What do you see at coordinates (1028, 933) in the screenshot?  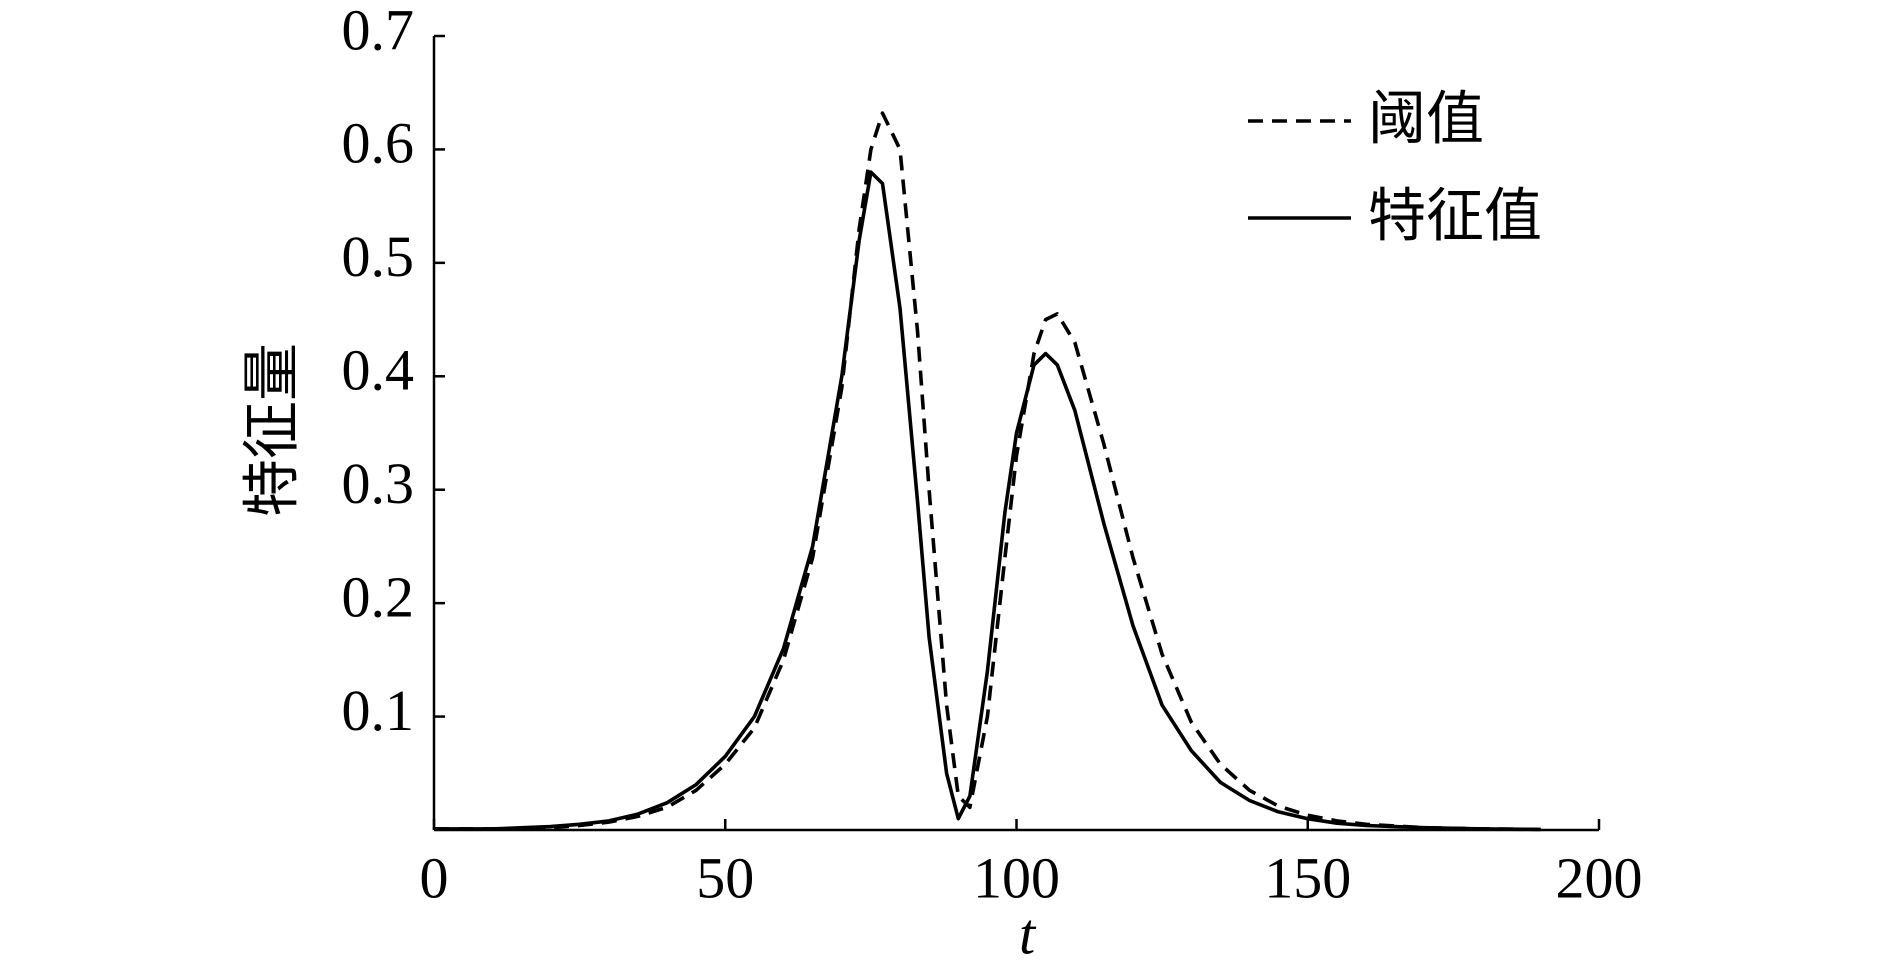 I see `x-axis-label: t` at bounding box center [1028, 933].